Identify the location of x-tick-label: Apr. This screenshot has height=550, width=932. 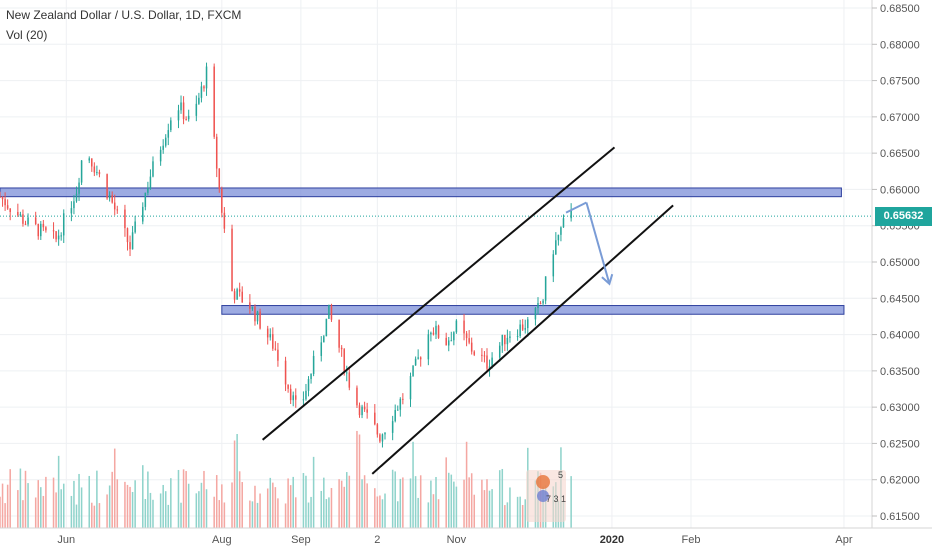
(843, 540).